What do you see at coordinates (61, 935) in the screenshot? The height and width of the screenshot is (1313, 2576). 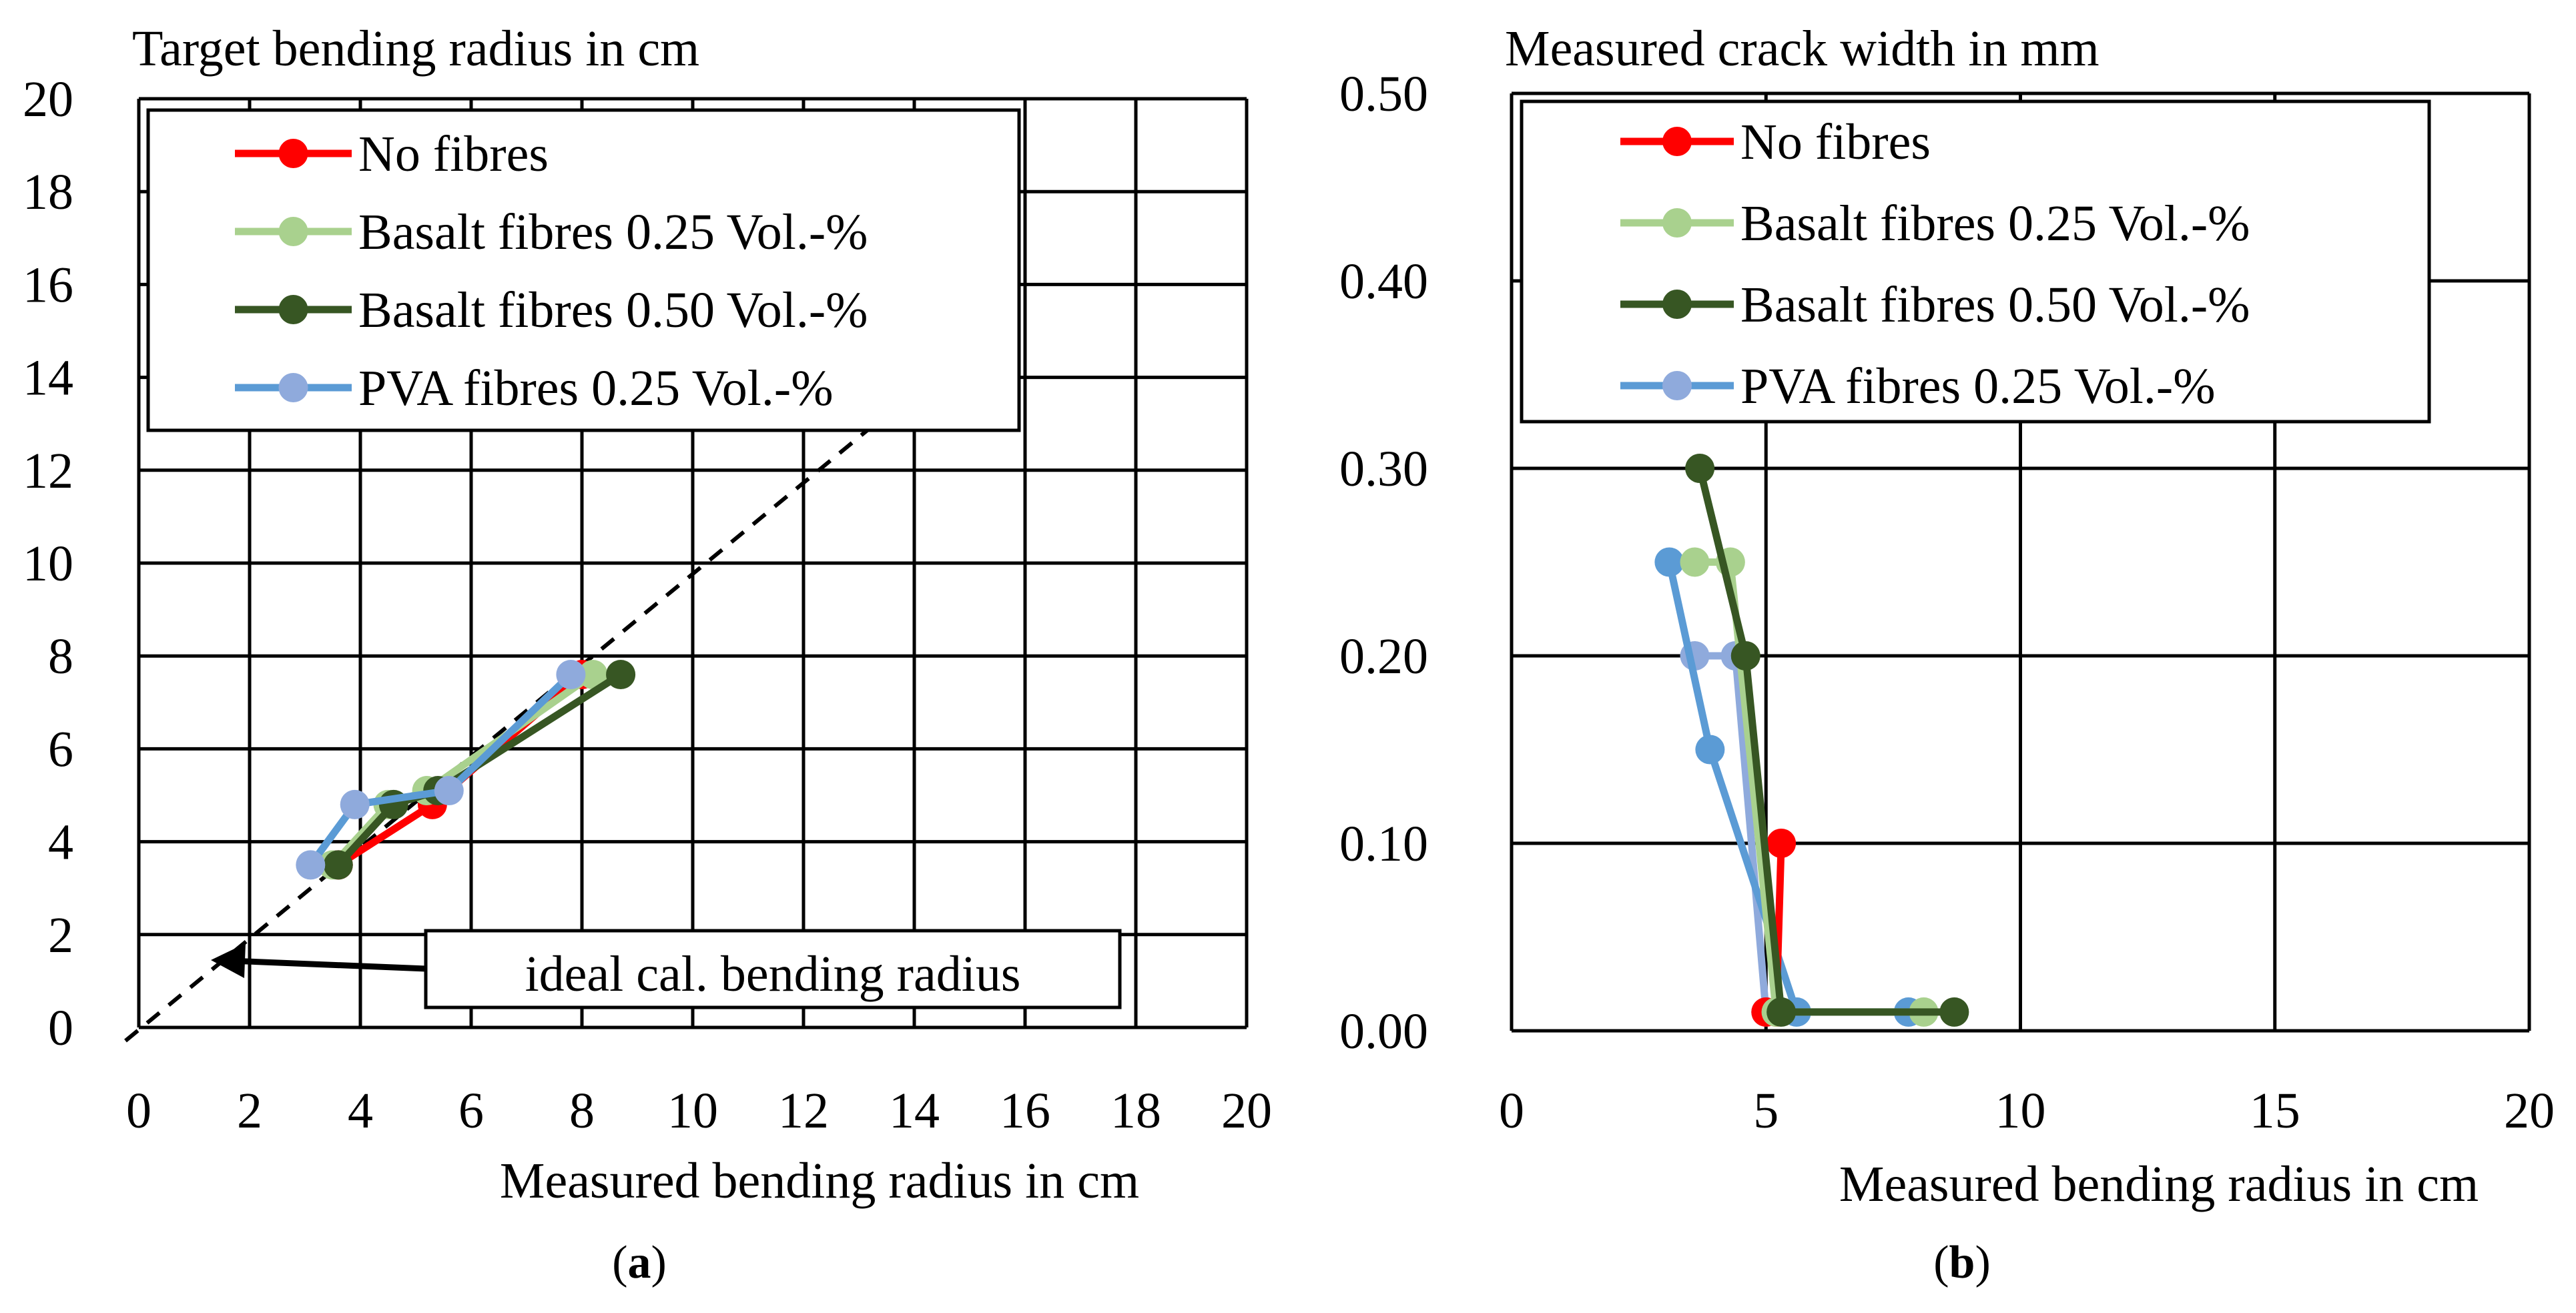 I see `y-tick-label: 2` at bounding box center [61, 935].